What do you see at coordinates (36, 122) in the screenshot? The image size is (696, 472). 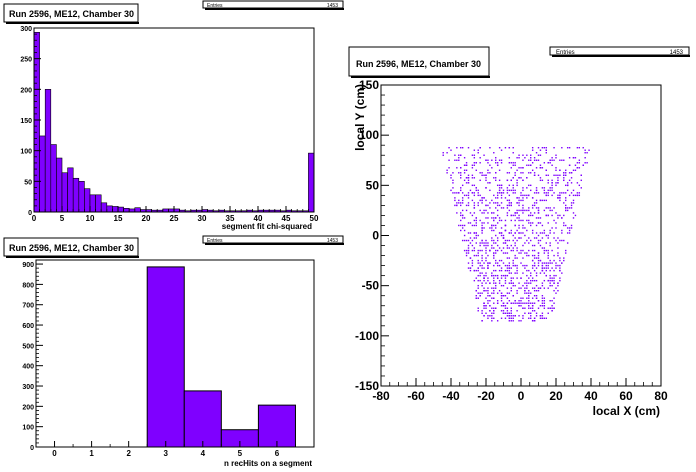 I see `chi2-bar` at bounding box center [36, 122].